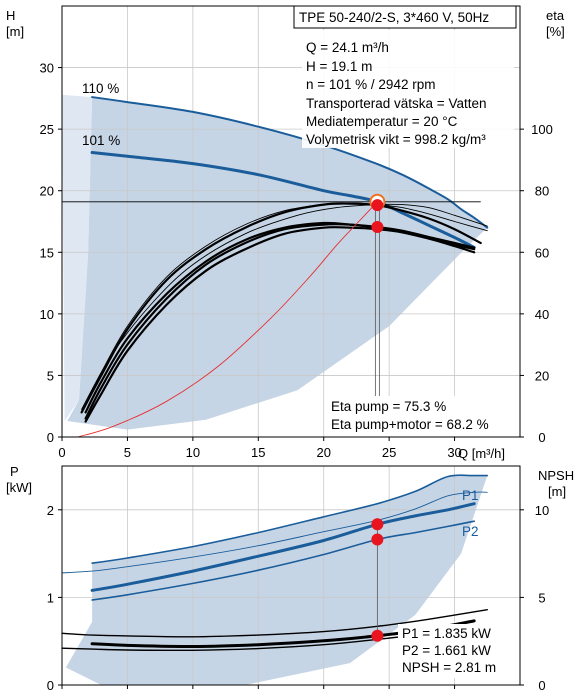  Describe the element at coordinates (470, 531) in the screenshot. I see `p2-curve-label: P2` at that location.